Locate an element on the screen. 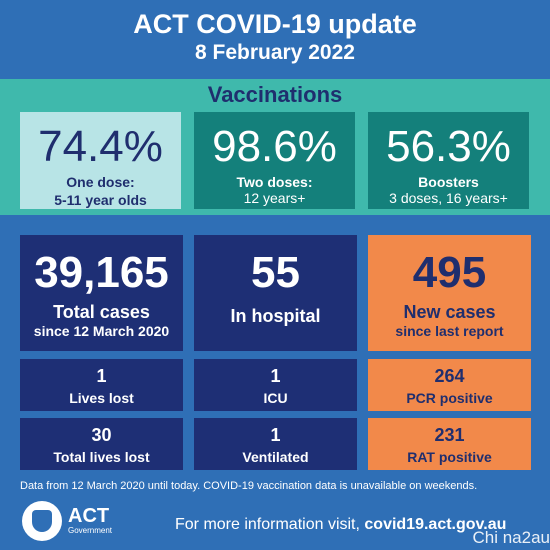 The image size is (550, 550). more-info-link: covid19.act.gov.au is located at coordinates (435, 524).